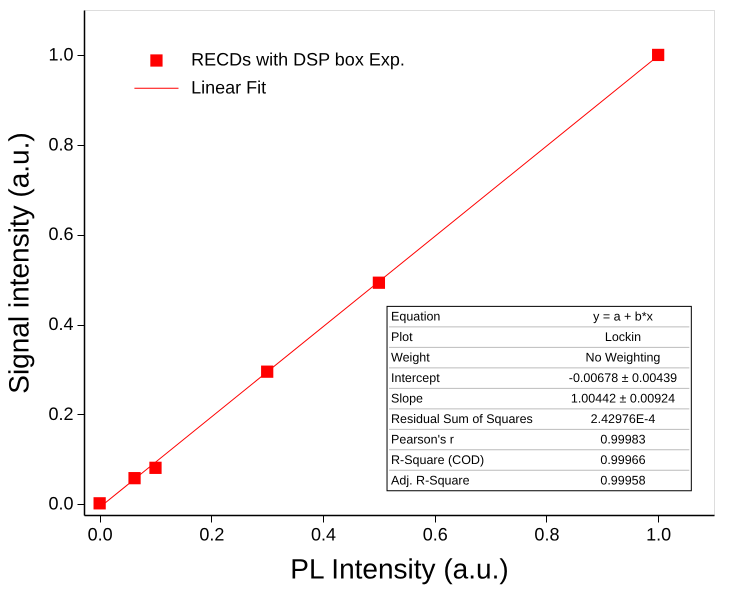  I want to click on annotation: Intercept, so click(415, 378).